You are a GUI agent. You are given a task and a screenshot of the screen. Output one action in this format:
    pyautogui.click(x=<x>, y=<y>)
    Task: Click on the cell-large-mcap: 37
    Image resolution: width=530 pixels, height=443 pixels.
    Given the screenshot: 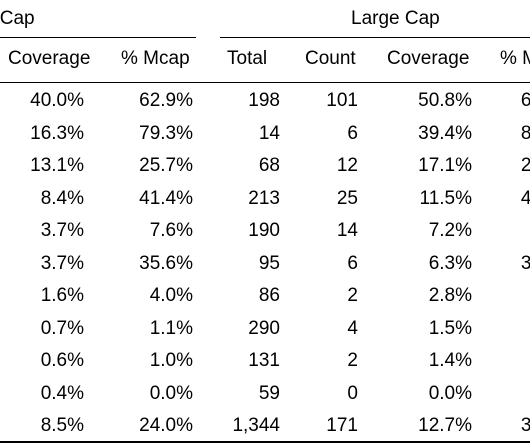 What is the action you would take?
    pyautogui.click(x=525, y=263)
    